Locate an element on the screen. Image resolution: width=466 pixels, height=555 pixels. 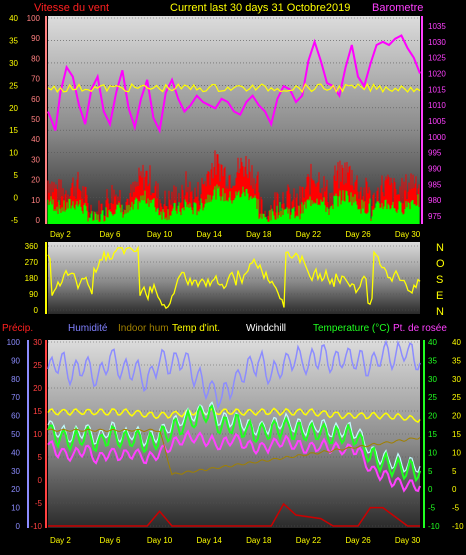
wind-kmh-tick: 70 is located at coordinates (35, 79).